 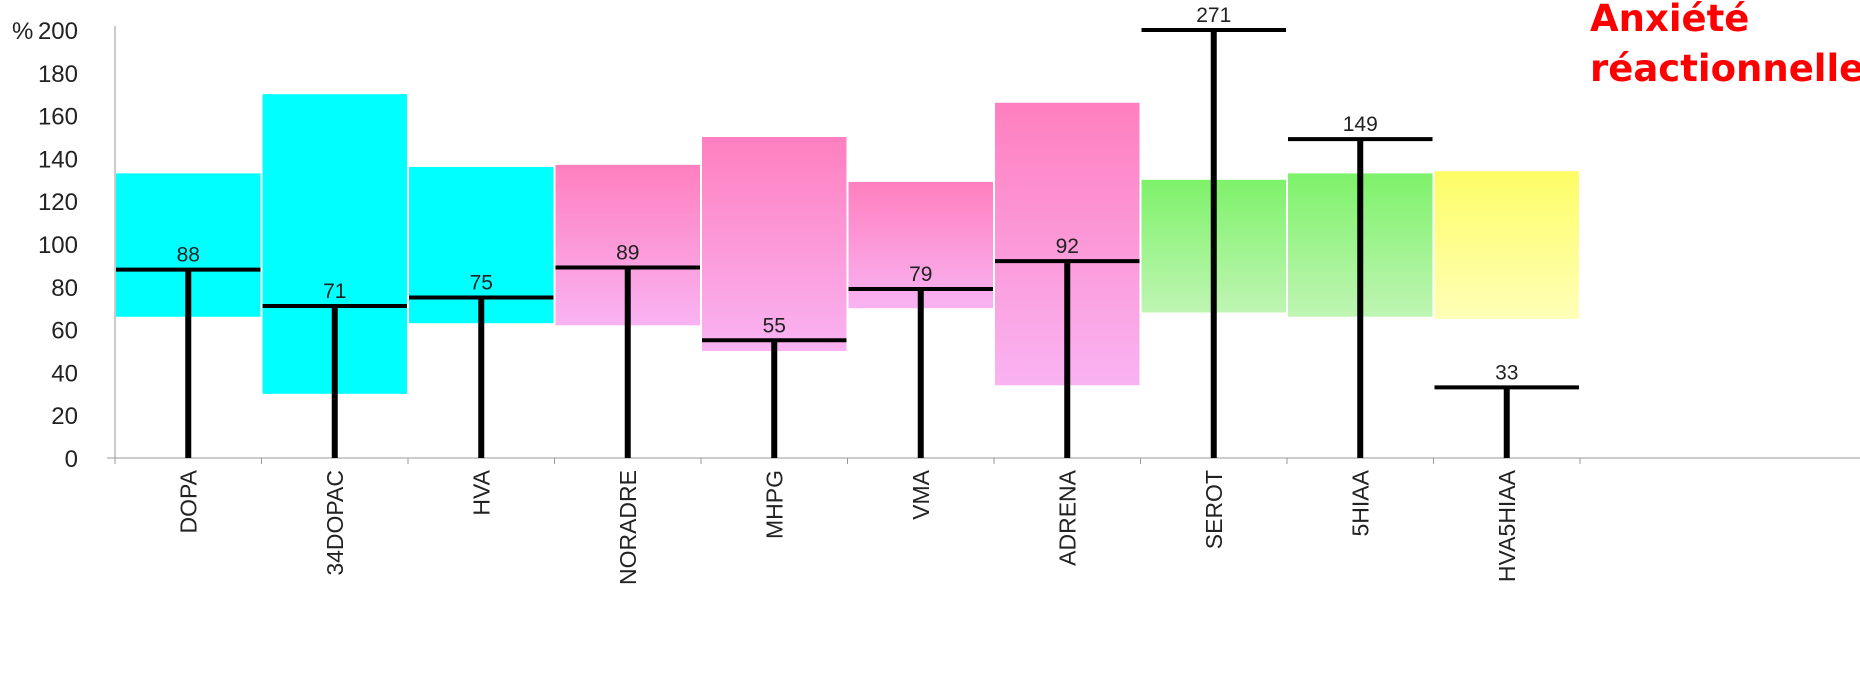 What do you see at coordinates (58, 202) in the screenshot?
I see `y-tick-label: 120` at bounding box center [58, 202].